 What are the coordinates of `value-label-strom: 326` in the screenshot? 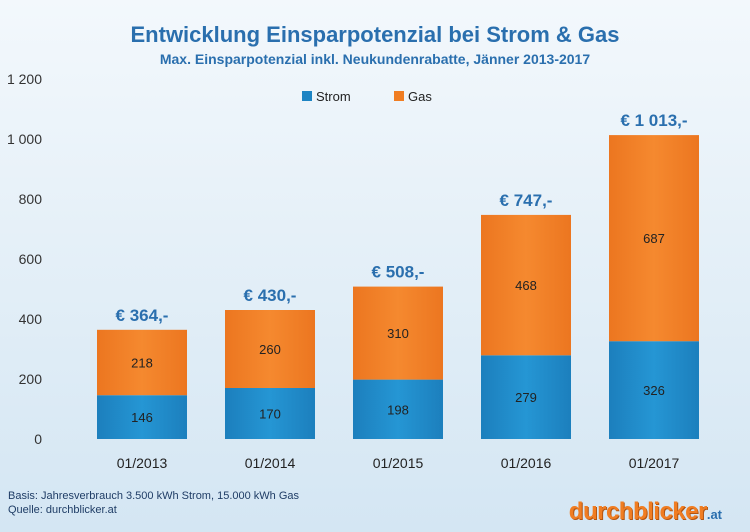 It's located at (654, 390).